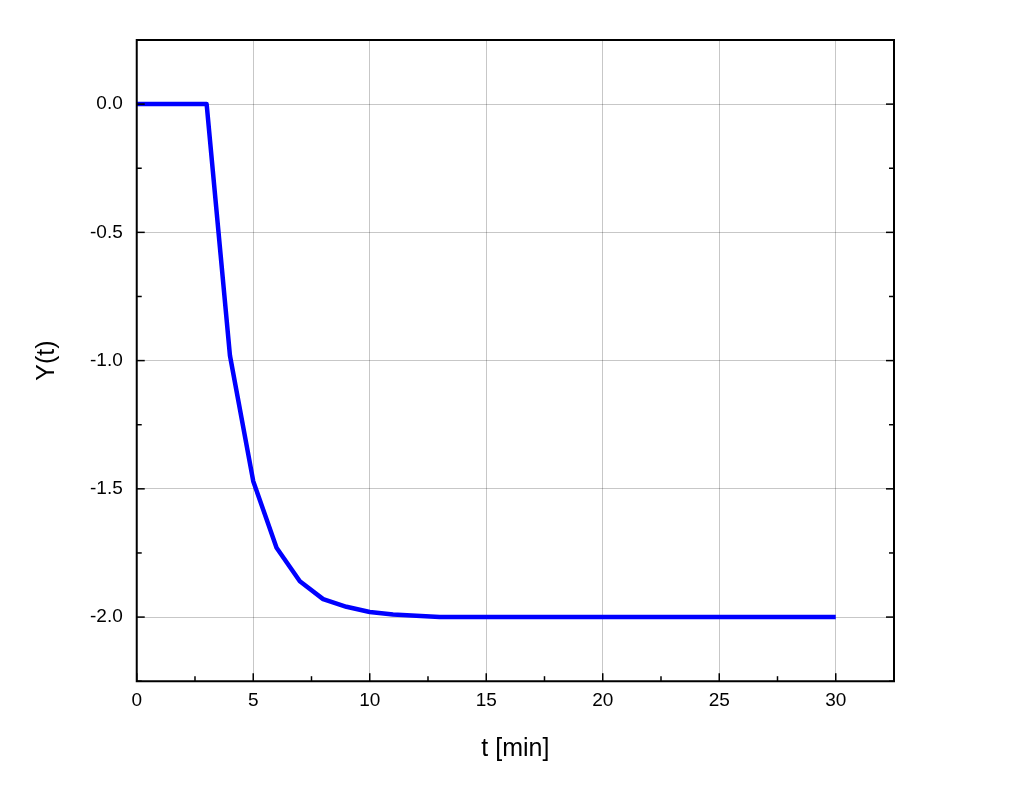  What do you see at coordinates (370, 699) in the screenshot?
I see `x-tick-label: 10` at bounding box center [370, 699].